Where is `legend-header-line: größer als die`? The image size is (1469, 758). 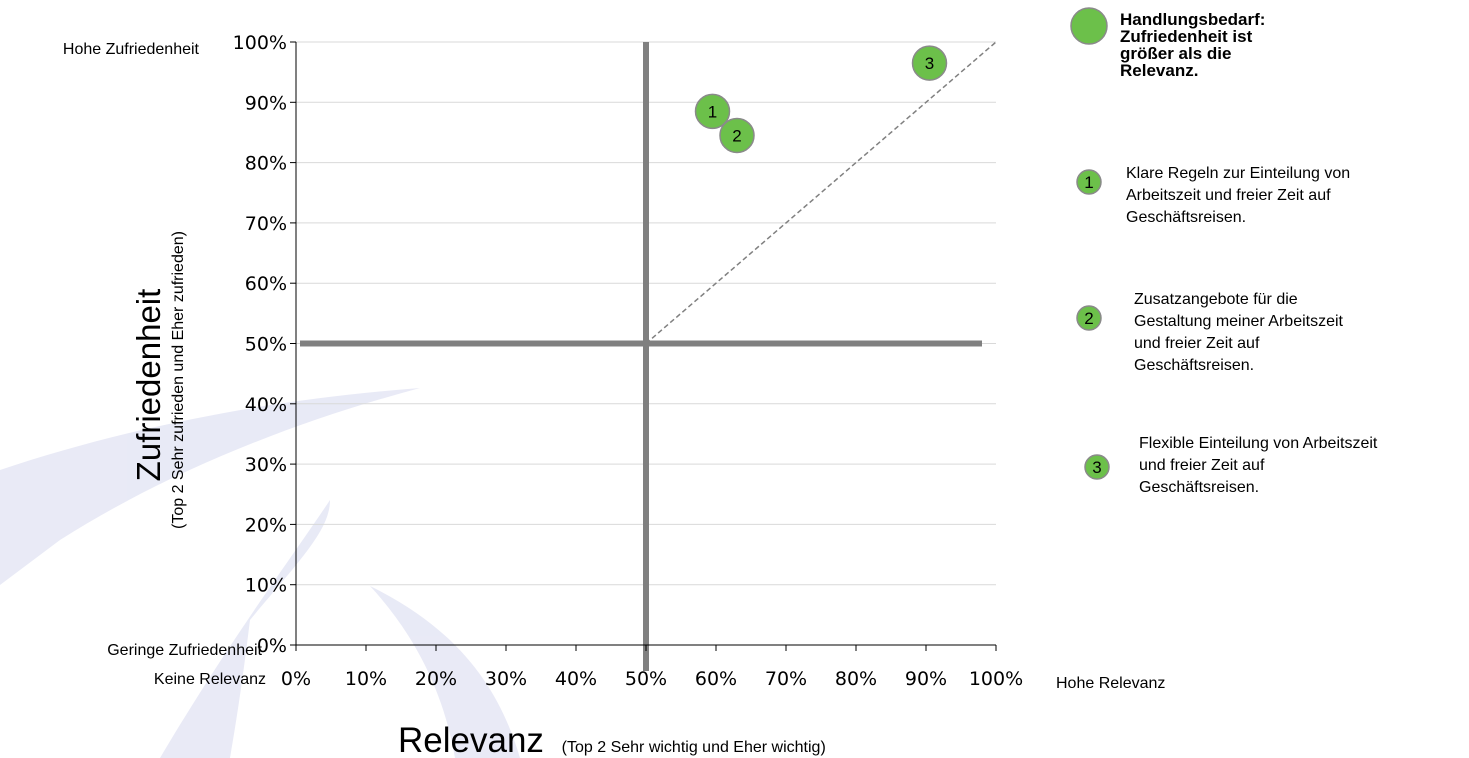 legend-header-line: größer als die is located at coordinates (1175, 53).